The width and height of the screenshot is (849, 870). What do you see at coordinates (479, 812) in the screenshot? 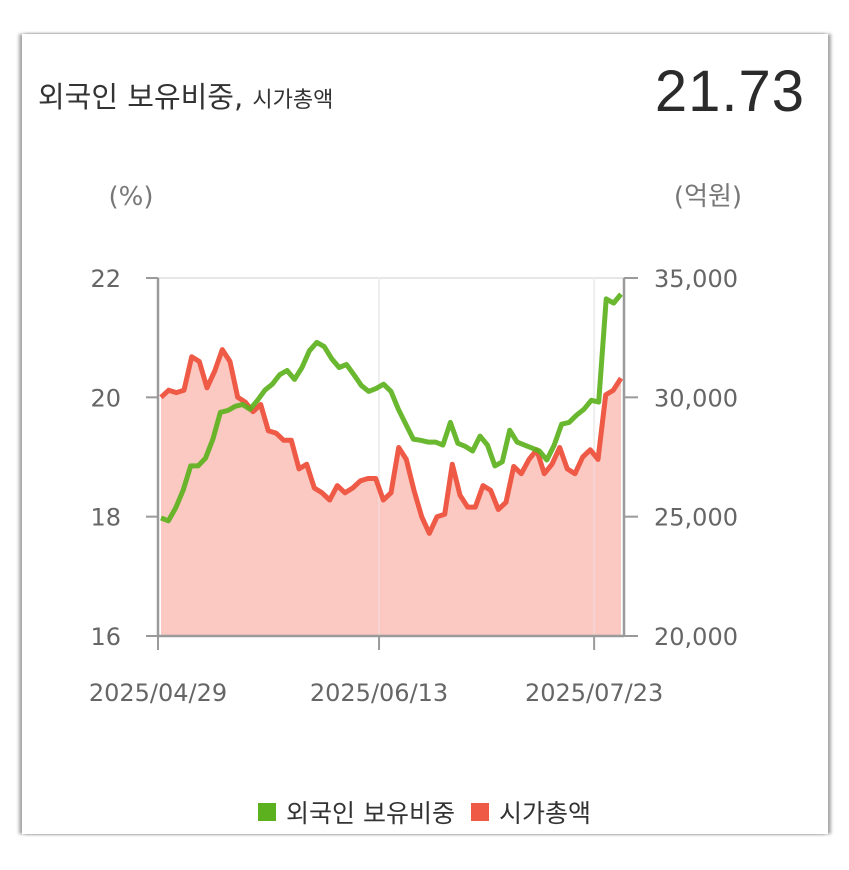
I see `legend-swatch-red` at bounding box center [479, 812].